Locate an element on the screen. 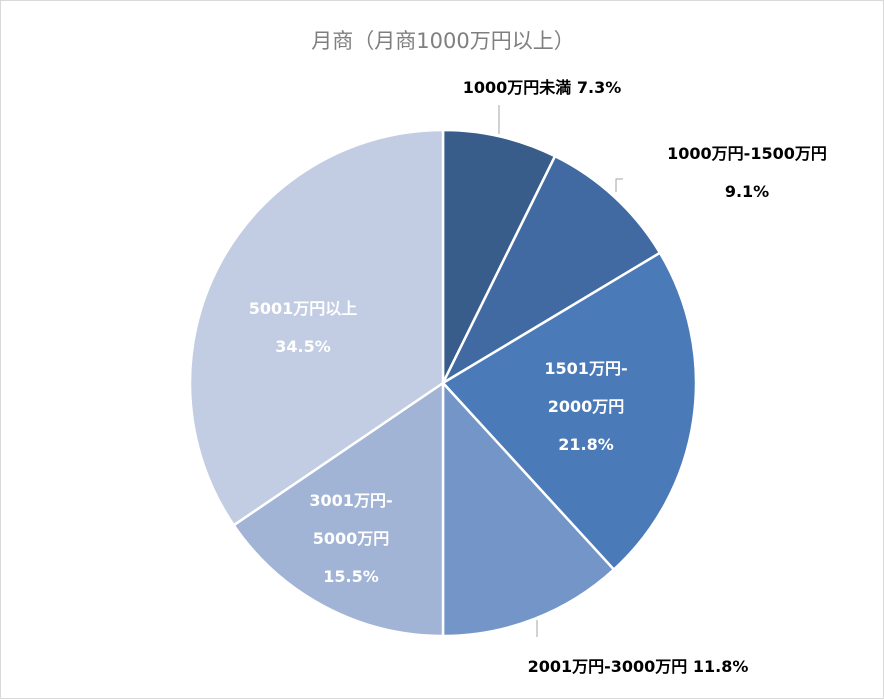 This screenshot has width=884, height=700. data-label: 3001万円- 5000万円 15.5% is located at coordinates (350, 538).